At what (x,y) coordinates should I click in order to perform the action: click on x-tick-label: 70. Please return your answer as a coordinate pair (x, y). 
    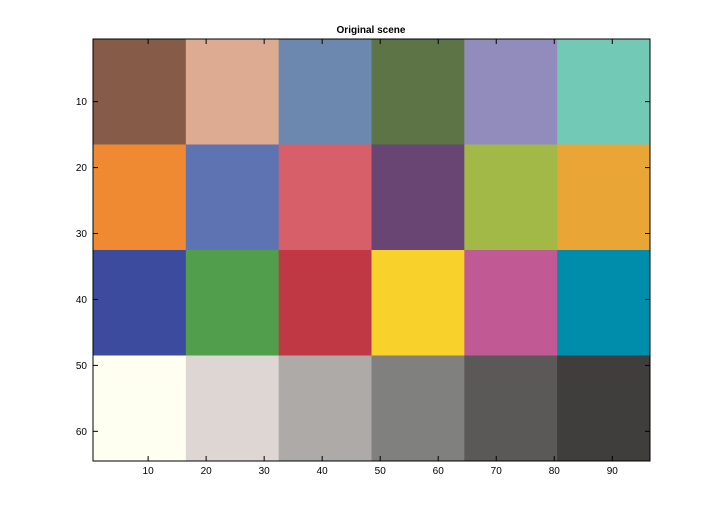
    Looking at the image, I should click on (497, 471).